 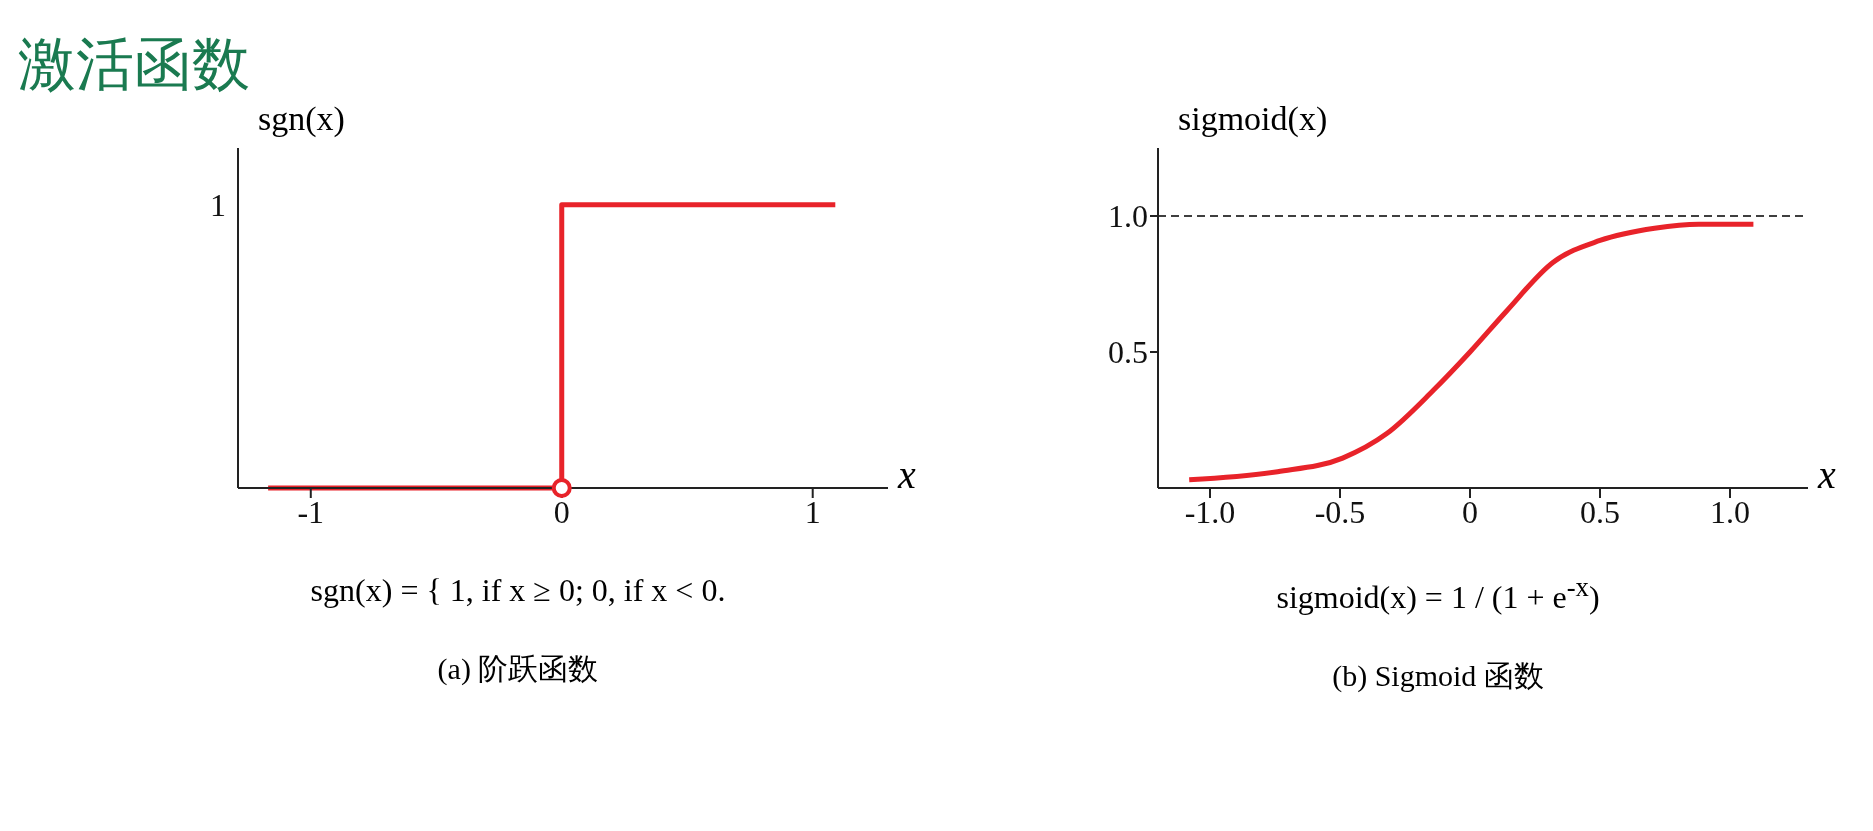 I want to click on x-tick-label: -0.5, so click(x=1340, y=511).